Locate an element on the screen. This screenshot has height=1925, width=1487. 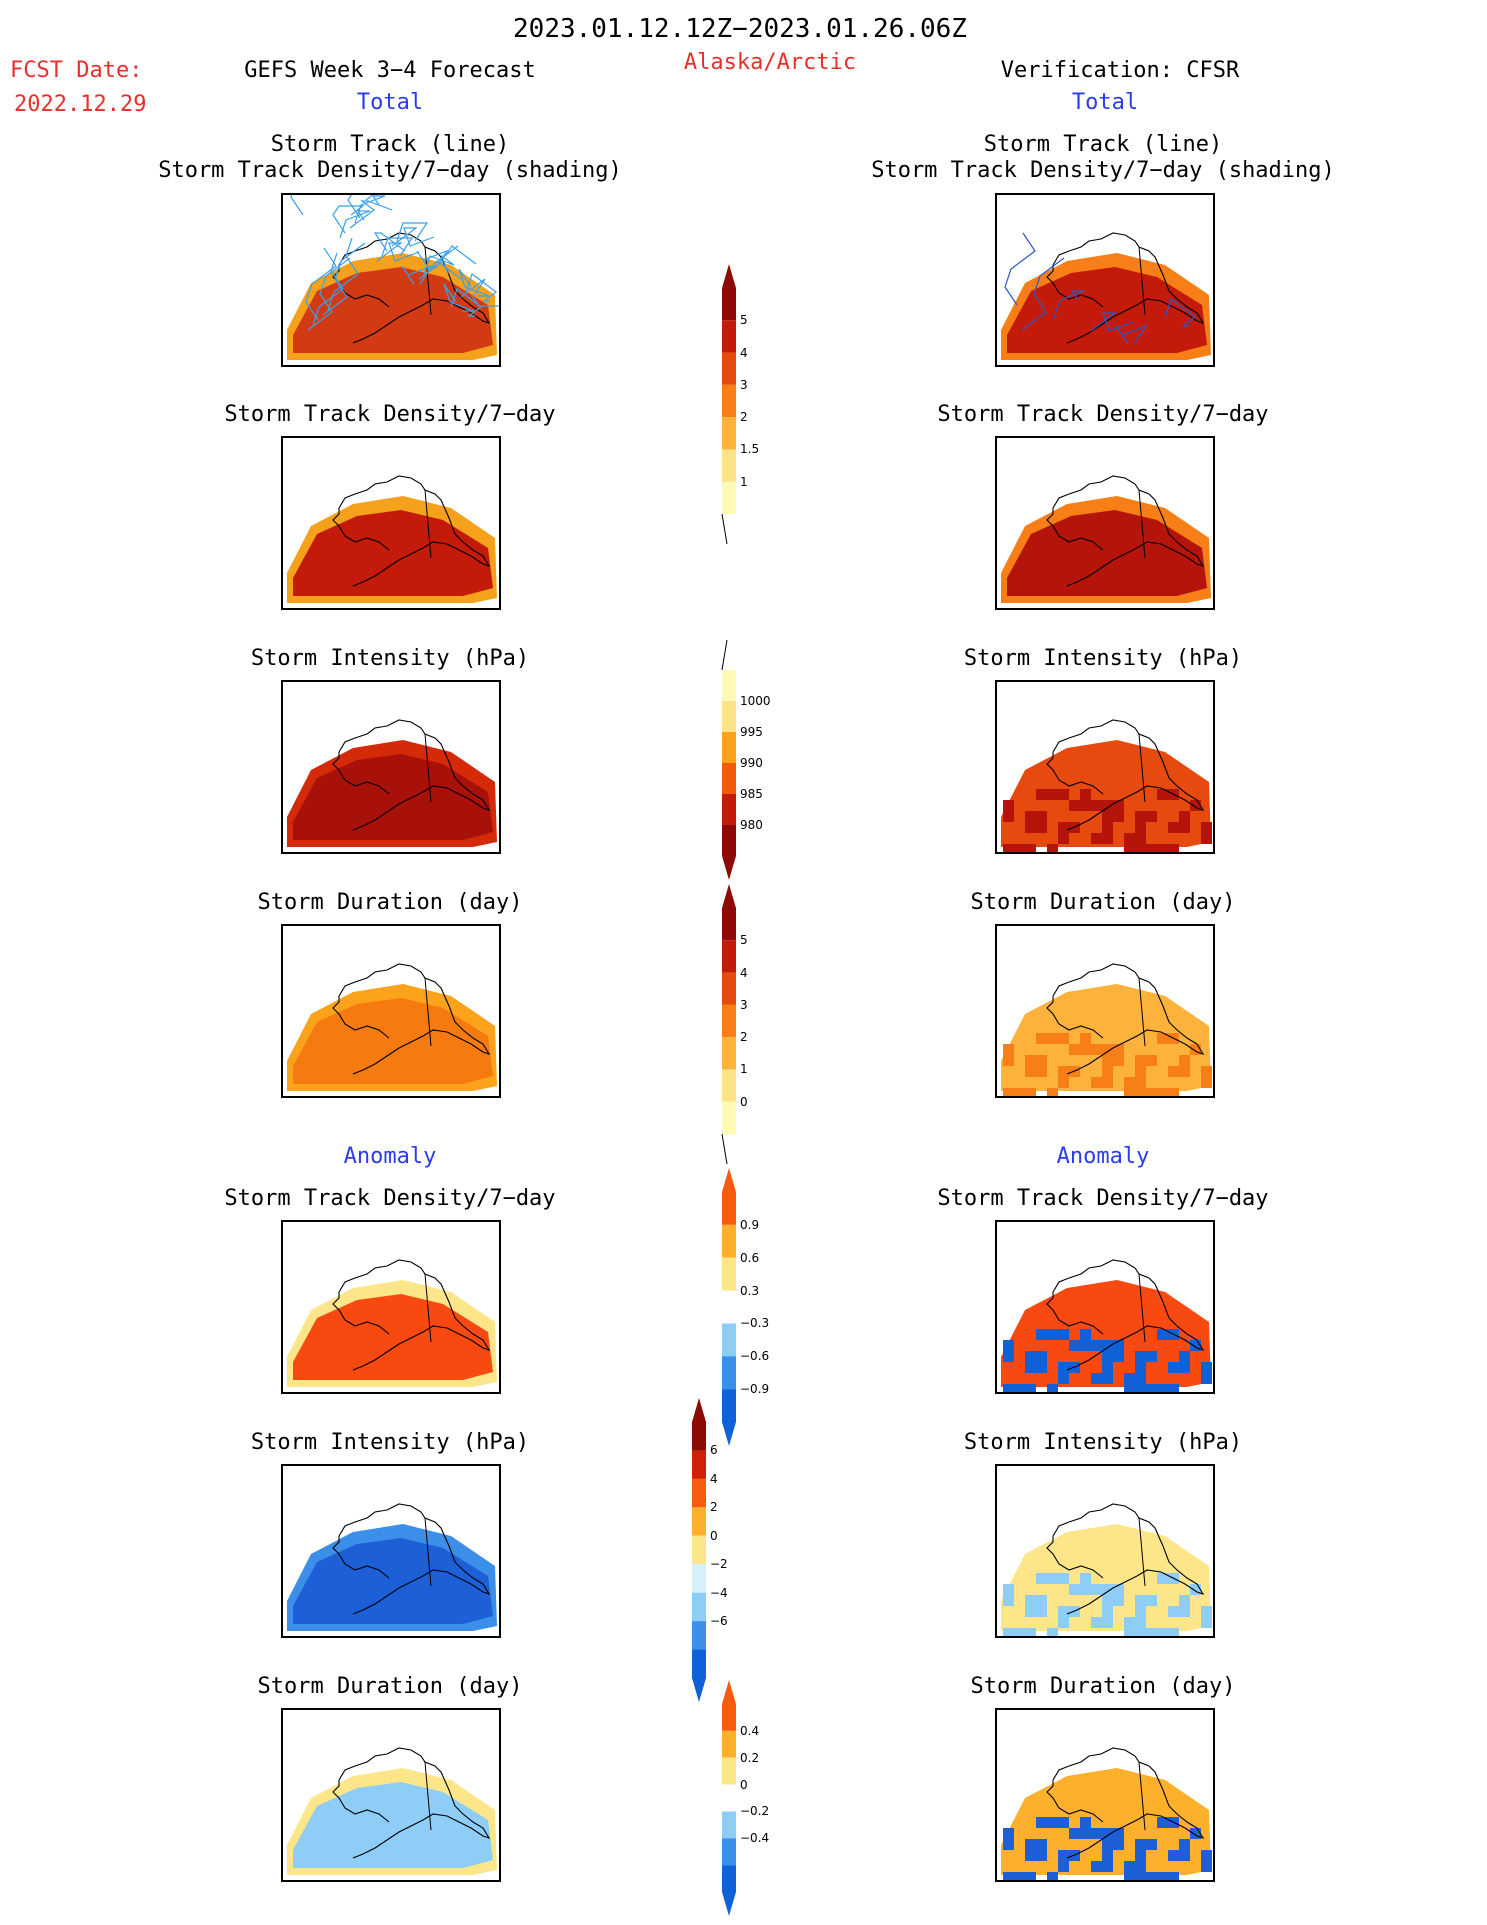
forecast-title: GEFS Week 3−4 Forecast is located at coordinates (390, 70).